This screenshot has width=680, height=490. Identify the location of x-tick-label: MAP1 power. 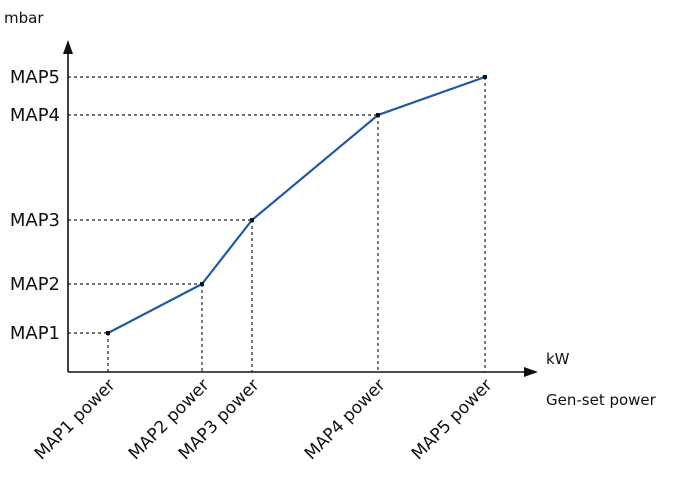
(75, 419).